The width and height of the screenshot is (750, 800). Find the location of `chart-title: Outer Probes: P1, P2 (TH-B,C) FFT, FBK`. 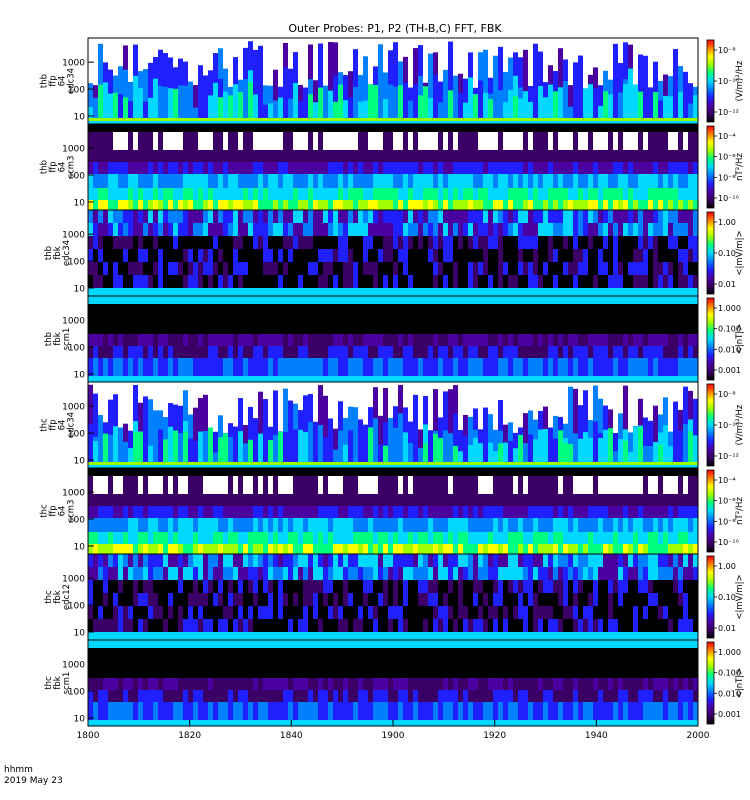

chart-title: Outer Probes: P1, P2 (TH-B,C) FFT, FBK is located at coordinates (395, 28).